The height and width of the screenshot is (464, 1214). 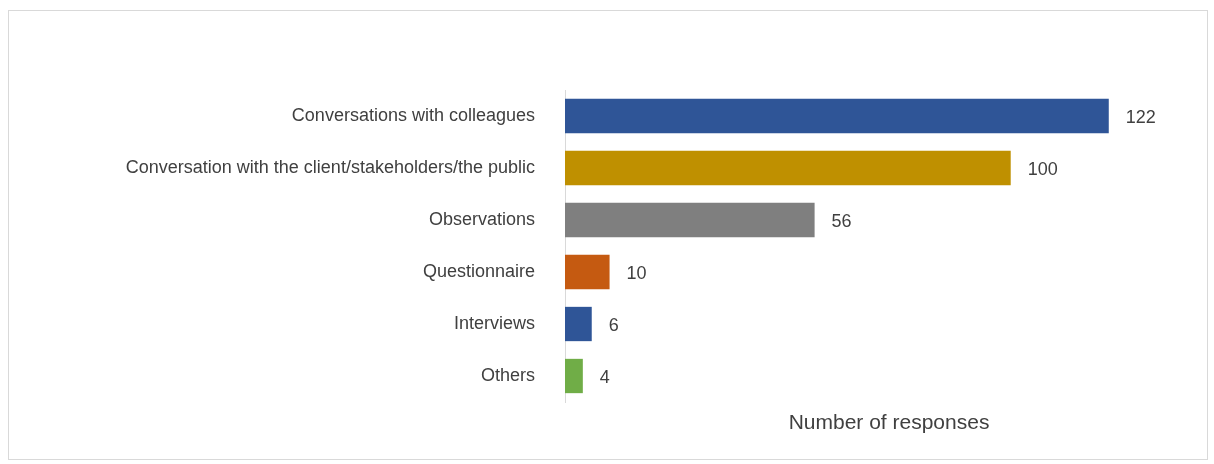 I want to click on data-label: 10, so click(x=636, y=272).